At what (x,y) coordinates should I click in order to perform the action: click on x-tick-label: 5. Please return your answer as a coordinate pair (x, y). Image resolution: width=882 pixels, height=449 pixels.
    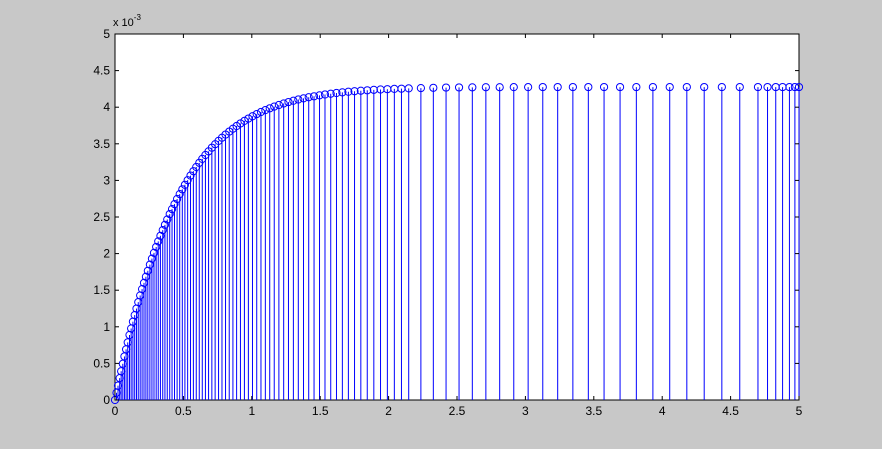
    Looking at the image, I should click on (799, 411).